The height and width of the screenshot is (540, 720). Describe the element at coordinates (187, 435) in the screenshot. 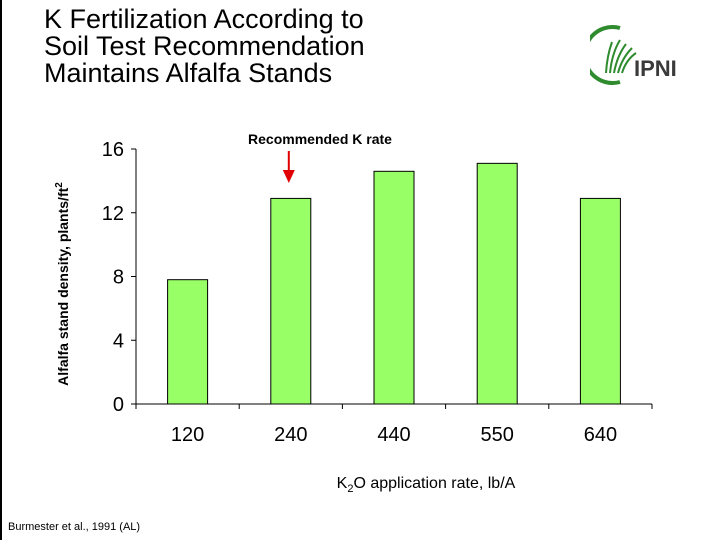

I see `x-tick-label: 120` at that location.